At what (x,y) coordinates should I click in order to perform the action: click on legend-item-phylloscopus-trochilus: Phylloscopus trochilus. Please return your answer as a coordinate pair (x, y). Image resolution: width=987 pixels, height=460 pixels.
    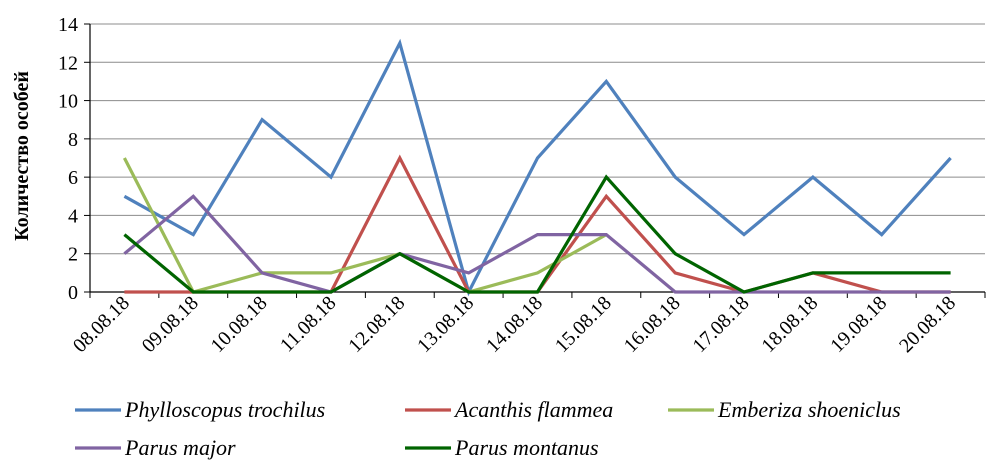
    Looking at the image, I should click on (200, 409).